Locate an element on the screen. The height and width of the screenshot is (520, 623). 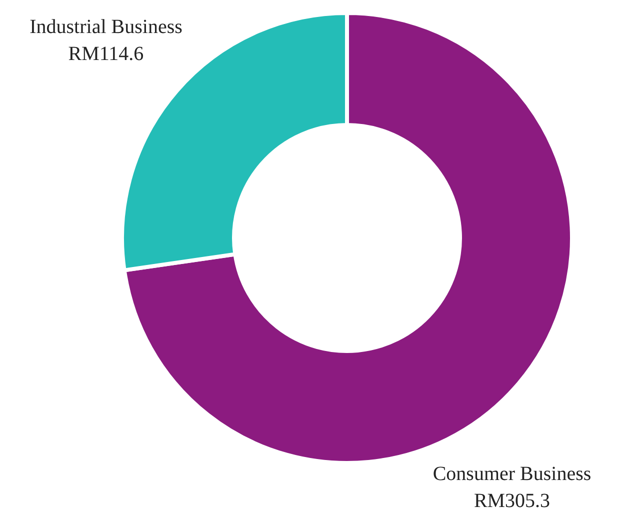
data-label: RM305.3 is located at coordinates (512, 501).